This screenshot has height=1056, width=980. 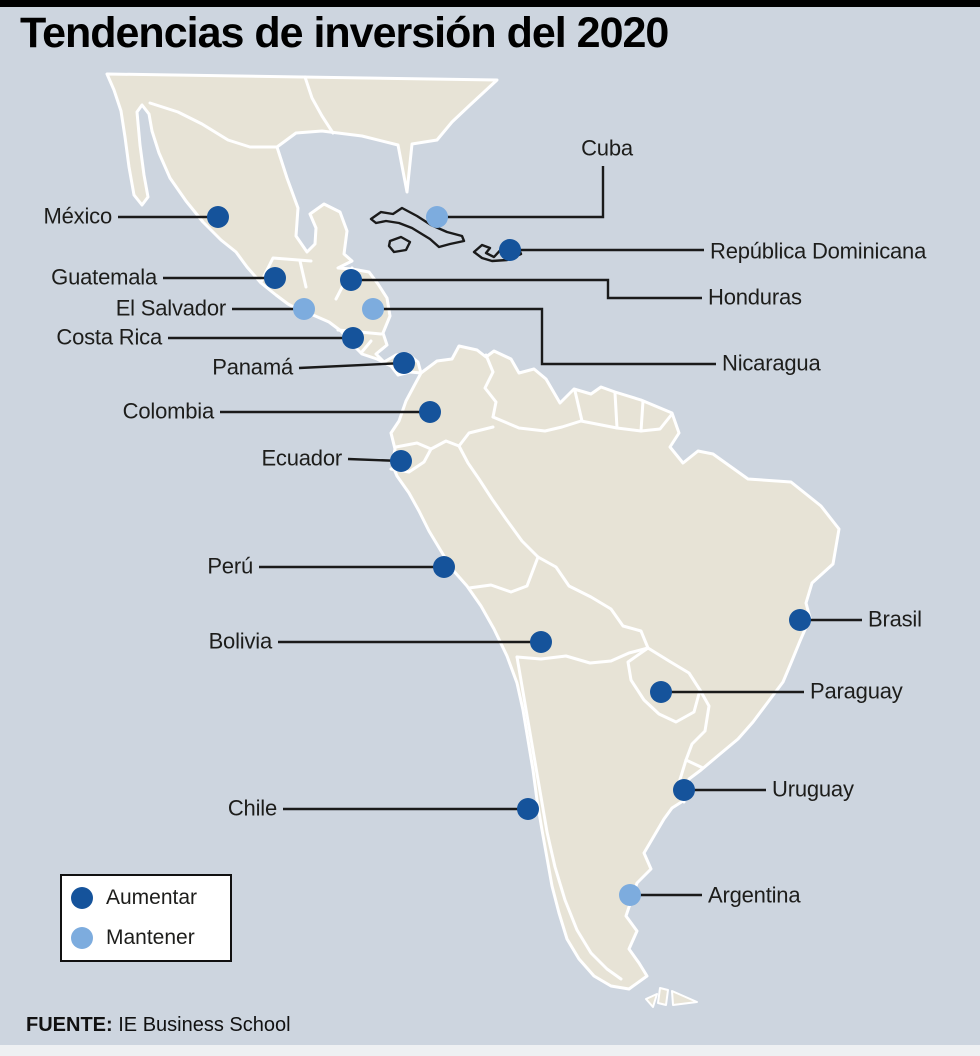 I want to click on dot-mexico, so click(x=218, y=217).